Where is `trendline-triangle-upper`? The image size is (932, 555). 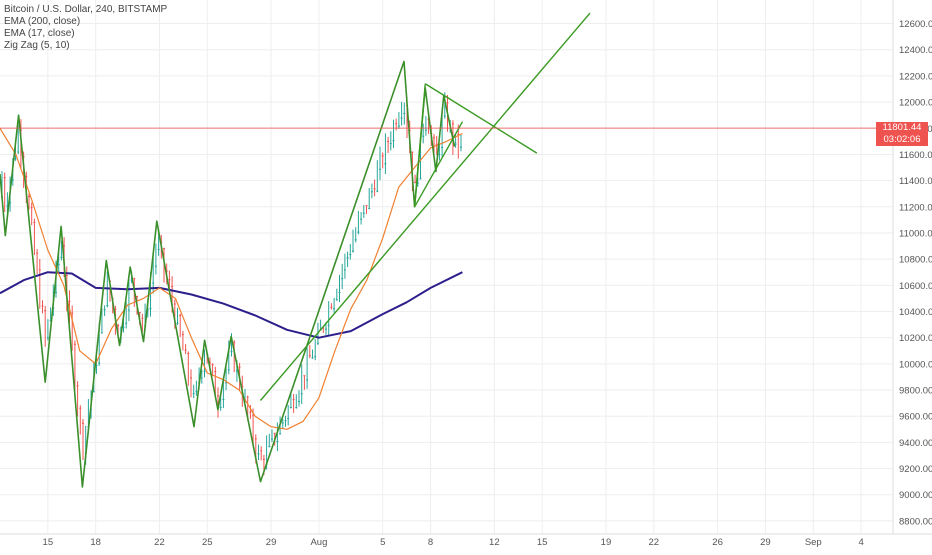 trendline-triangle-upper is located at coordinates (481, 118).